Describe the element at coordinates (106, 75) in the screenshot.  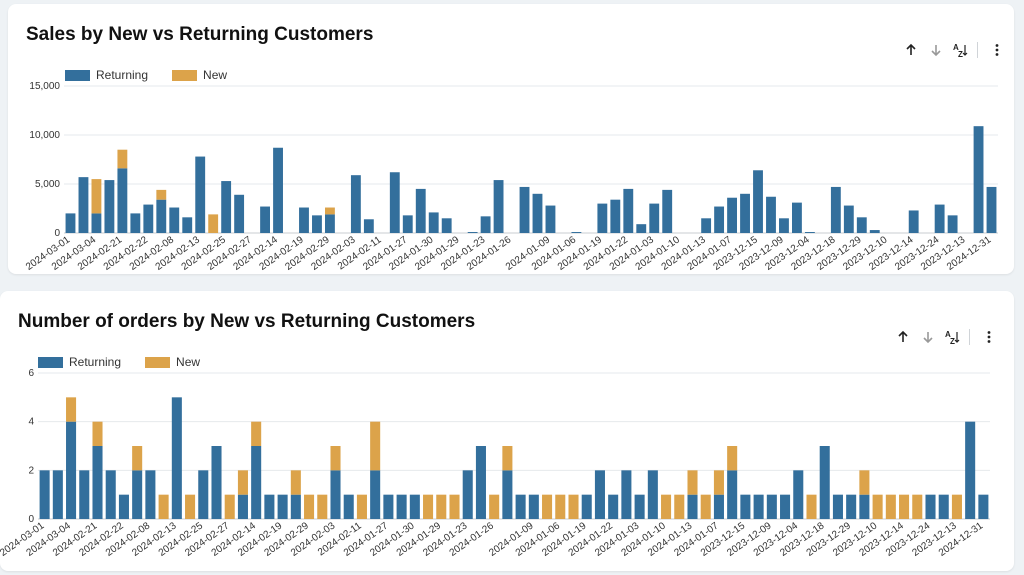
I see `legend-item-returning: Returning` at that location.